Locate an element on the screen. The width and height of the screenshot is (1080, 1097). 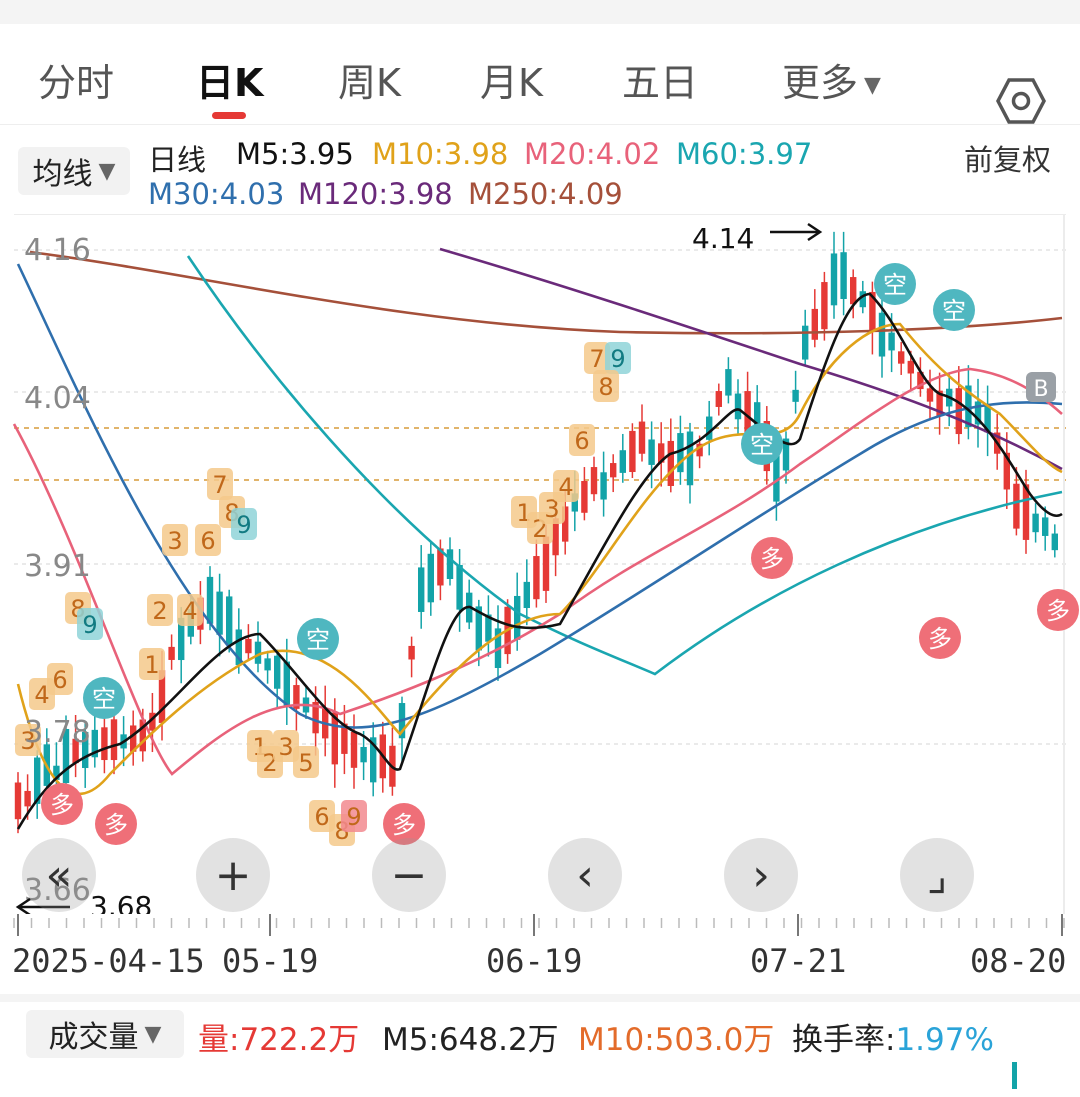
td-count-marker: 8 is located at coordinates (606, 386).